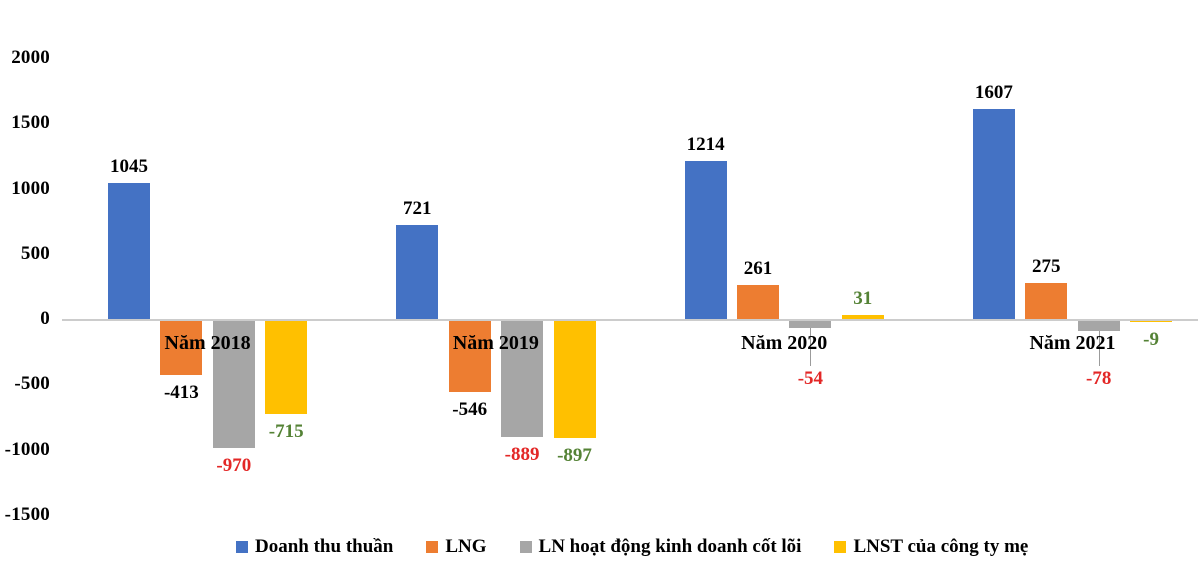 This screenshot has height=566, width=1200. What do you see at coordinates (670, 546) in the screenshot?
I see `legend-label: LN hoạt động kinh doanh cốt lõi` at bounding box center [670, 546].